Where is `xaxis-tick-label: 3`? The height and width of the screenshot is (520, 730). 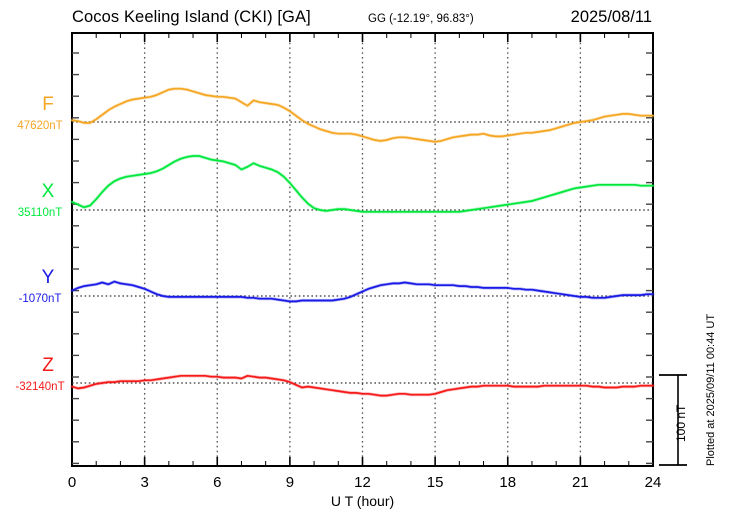
xaxis-tick-label: 3 is located at coordinates (144, 482).